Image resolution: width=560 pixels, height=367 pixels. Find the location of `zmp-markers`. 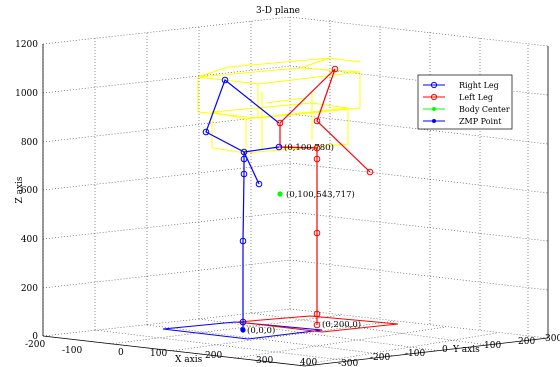

zmp-markers is located at coordinates (243, 330).